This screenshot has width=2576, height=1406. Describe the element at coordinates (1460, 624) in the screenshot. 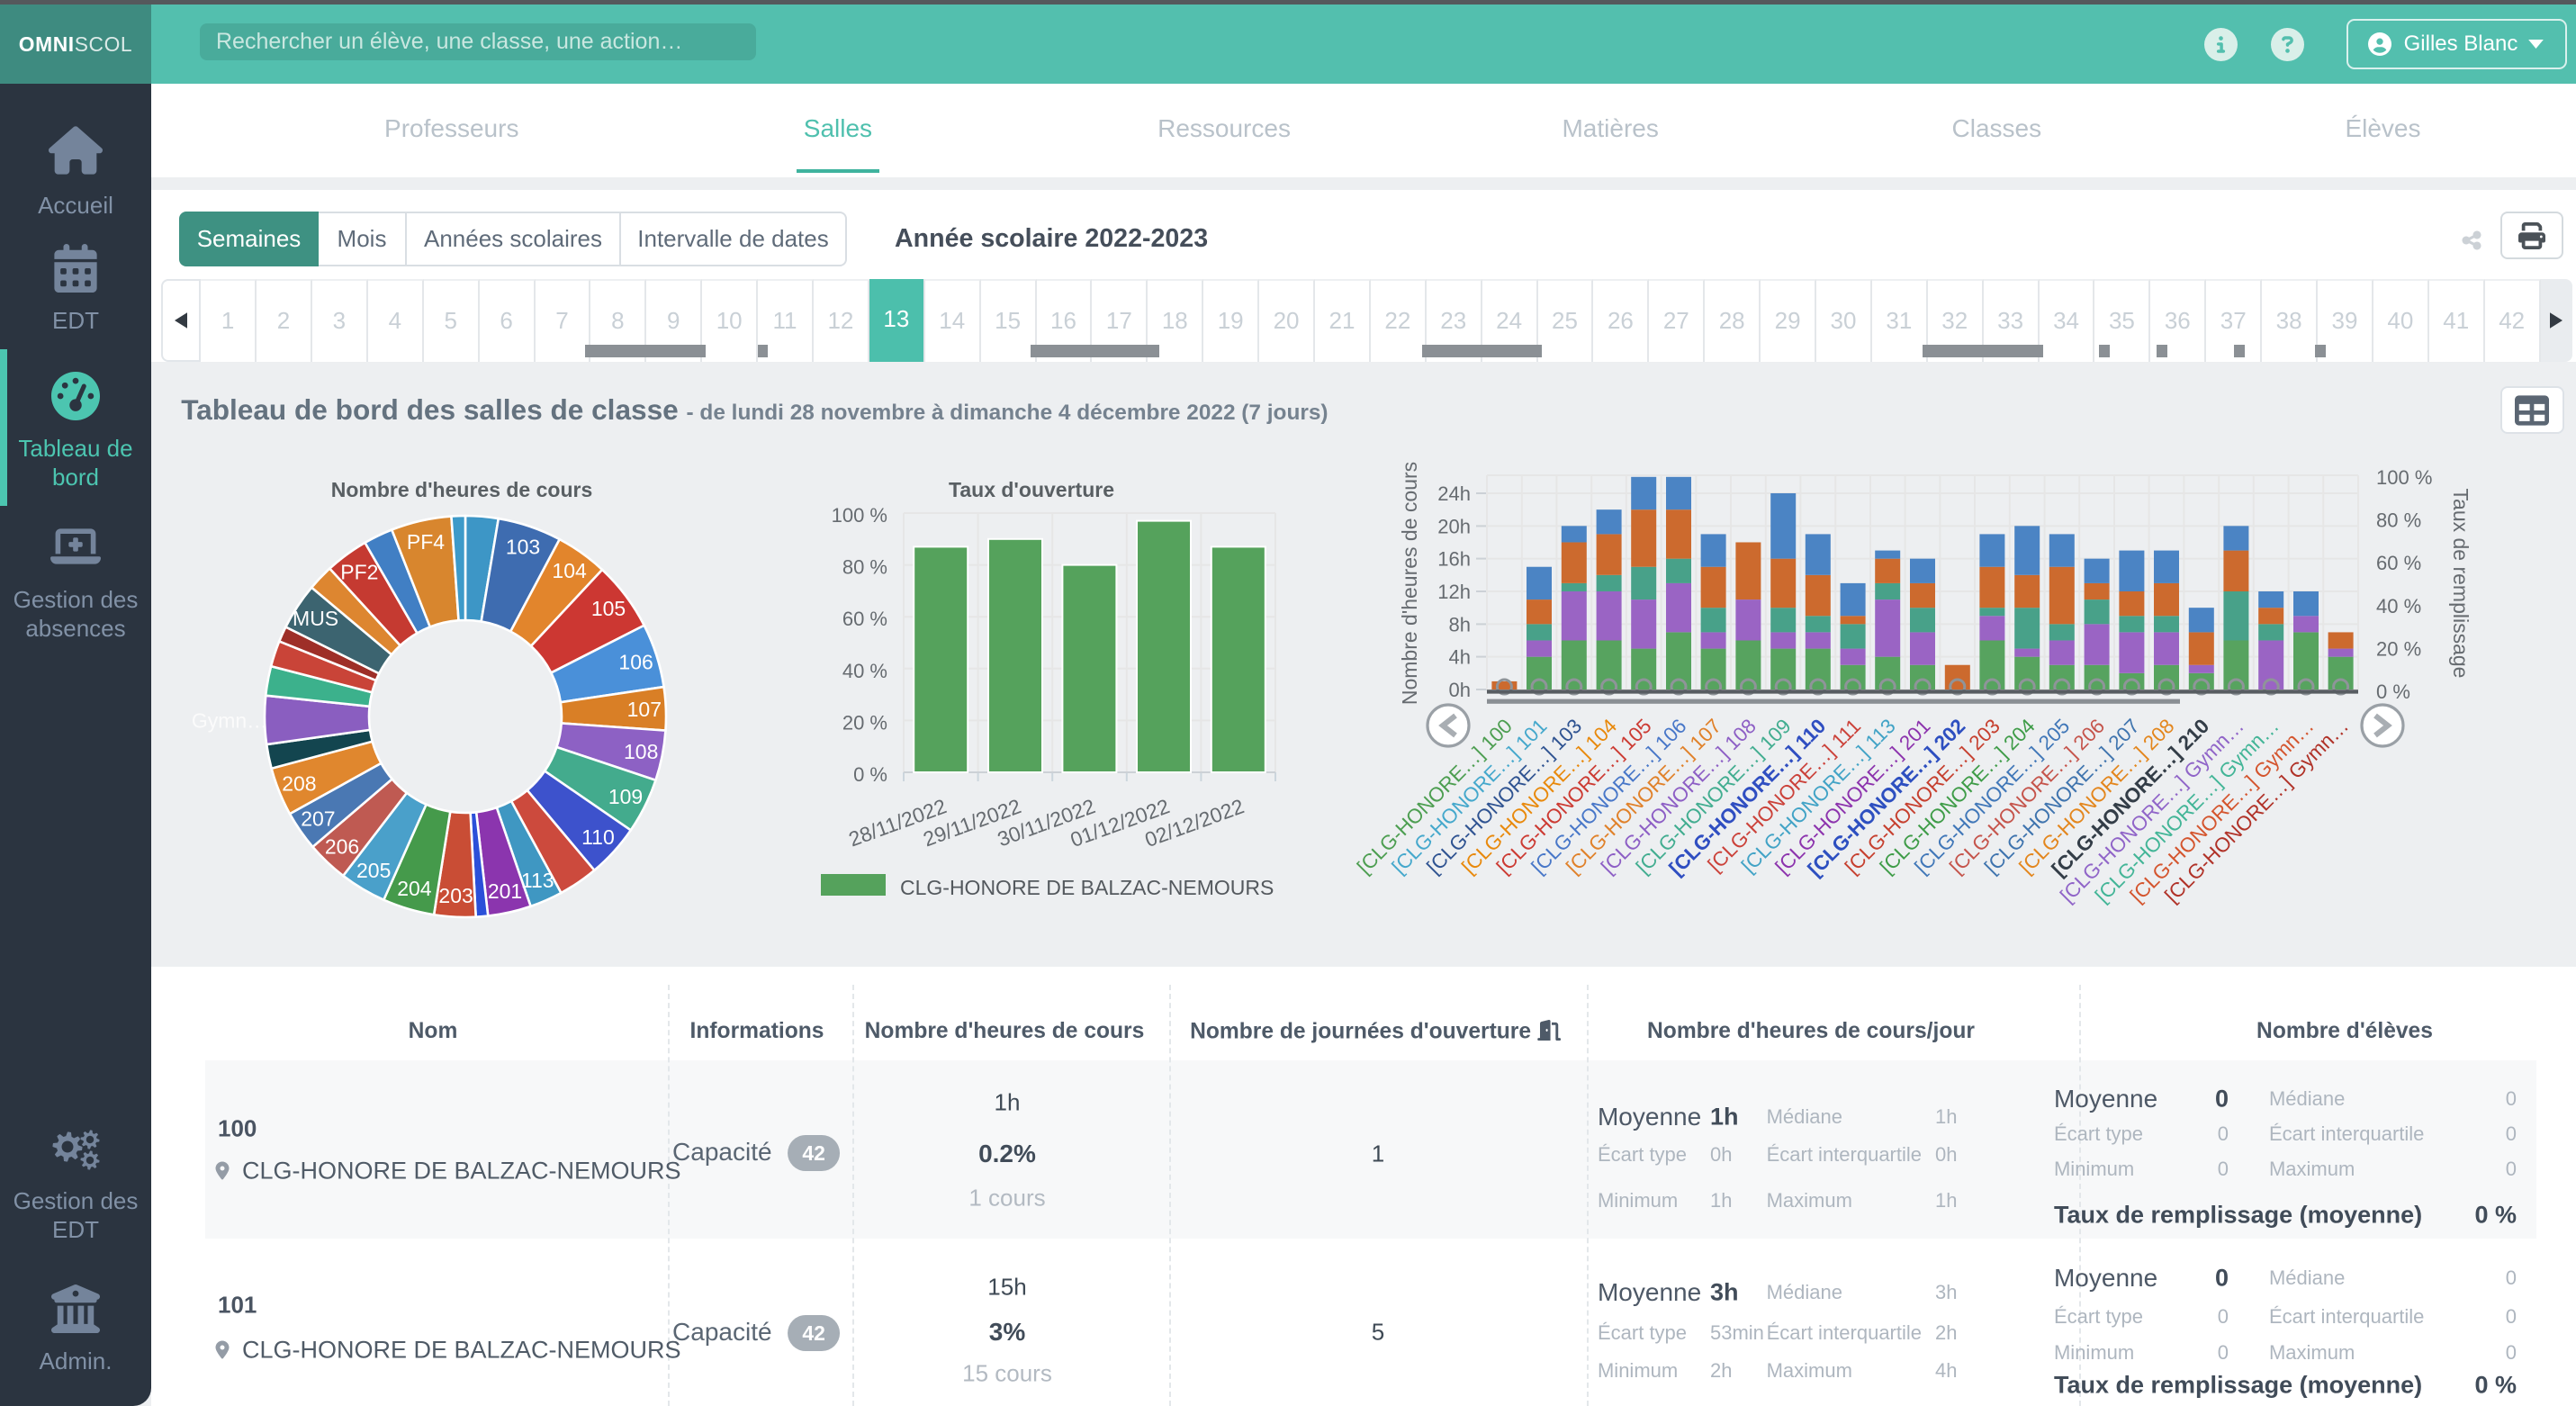

I see `svg-text: 8h` at that location.